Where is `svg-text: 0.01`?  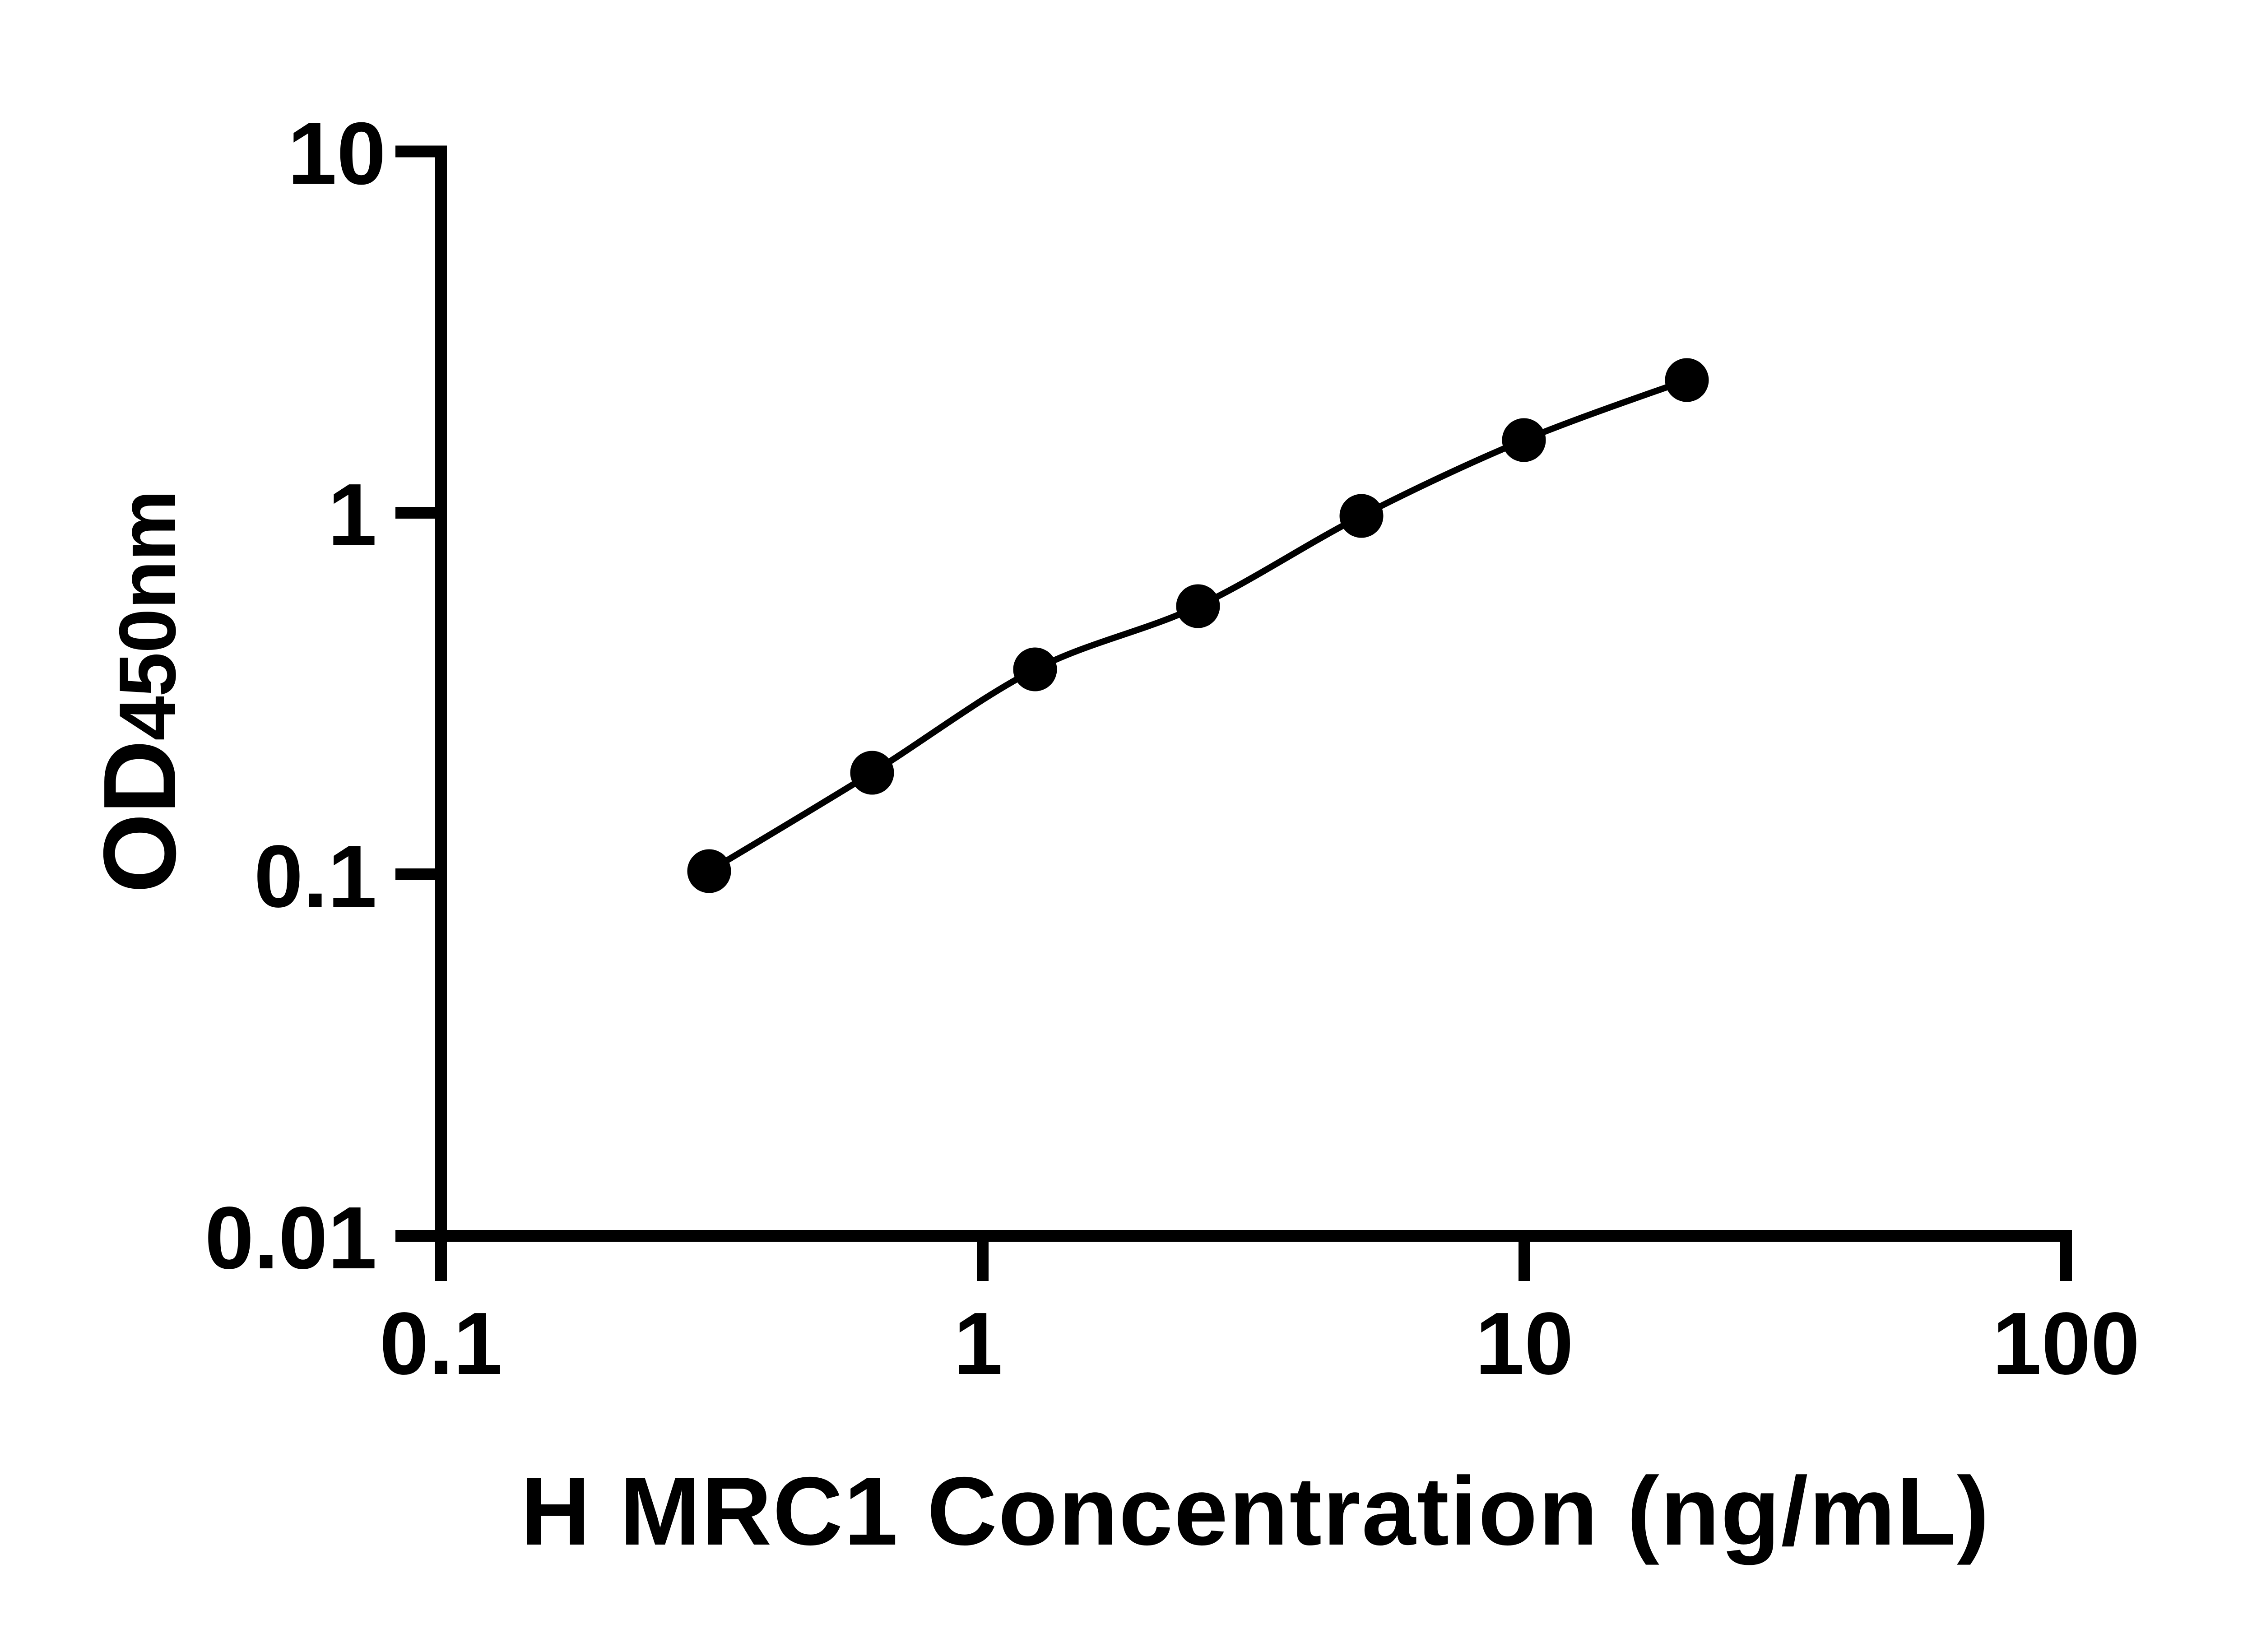
svg-text: 0.01 is located at coordinates (291, 1237).